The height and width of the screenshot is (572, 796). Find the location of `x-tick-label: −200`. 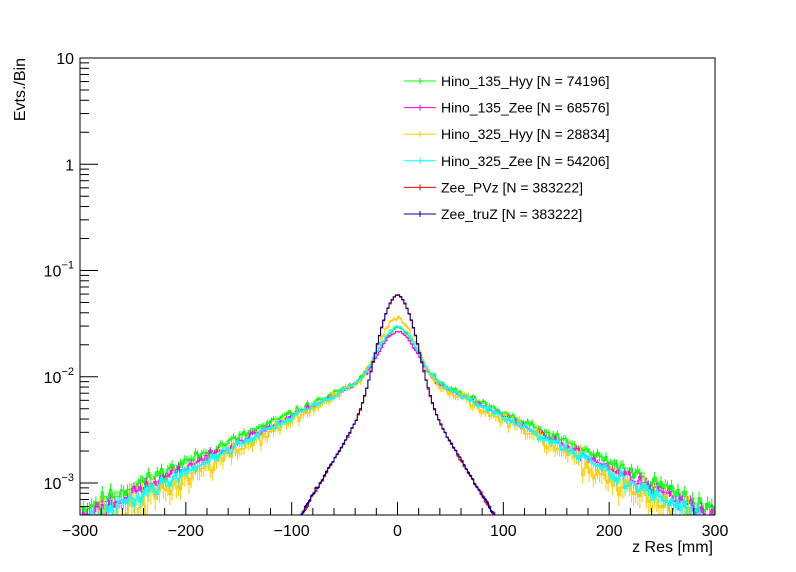

x-tick-label: −200 is located at coordinates (186, 531).